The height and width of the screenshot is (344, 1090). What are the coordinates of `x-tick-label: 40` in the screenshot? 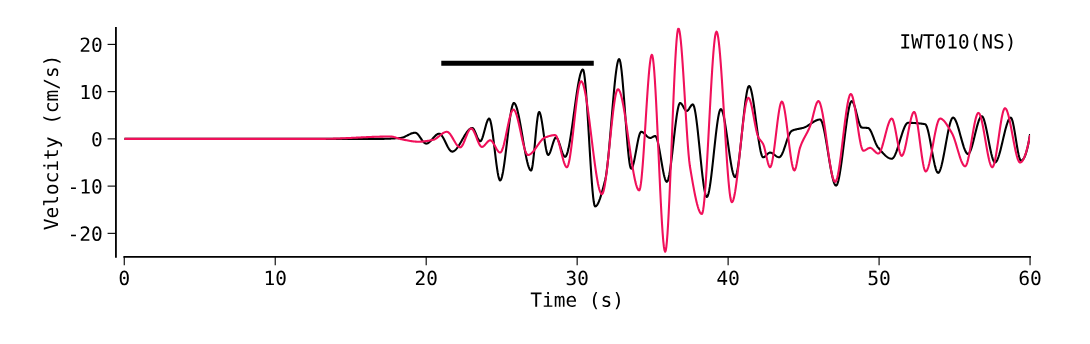 It's located at (728, 278).